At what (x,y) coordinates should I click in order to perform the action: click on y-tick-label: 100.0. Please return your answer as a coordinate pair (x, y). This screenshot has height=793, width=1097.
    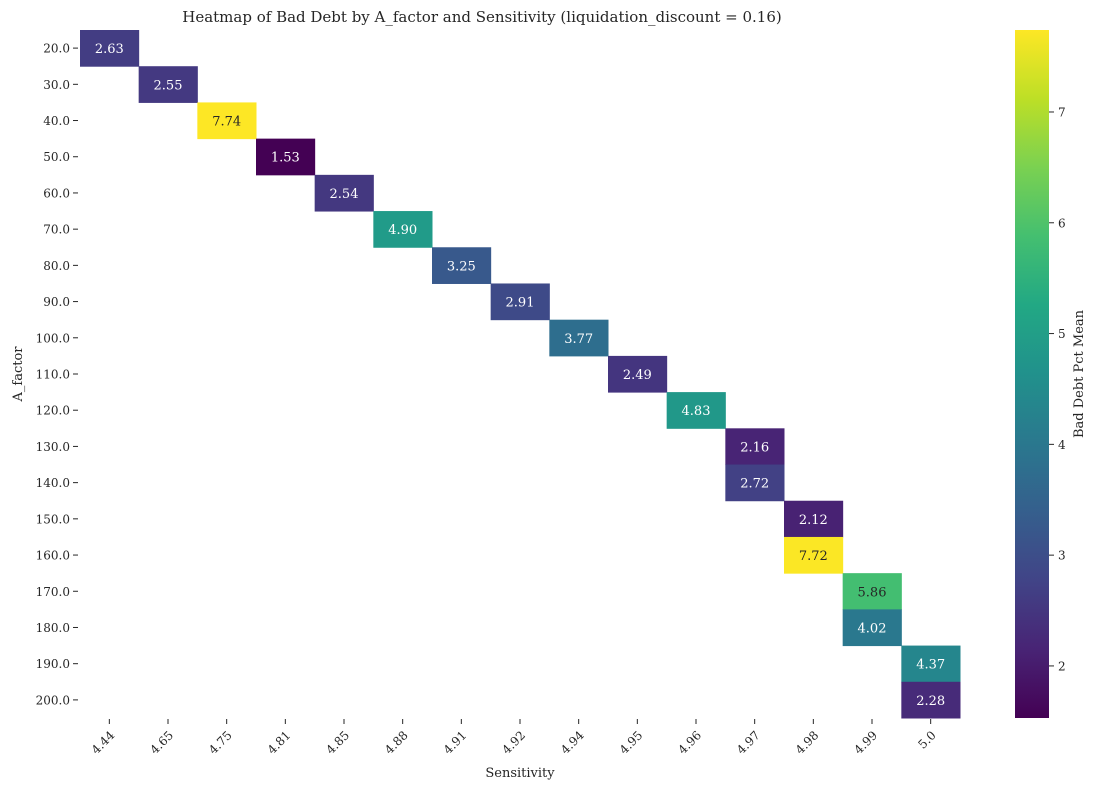
    Looking at the image, I should click on (53, 338).